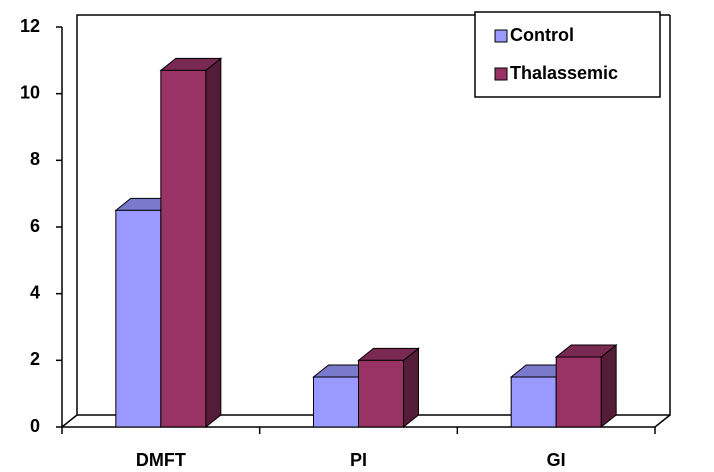 Image resolution: width=714 pixels, height=472 pixels. What do you see at coordinates (35, 292) in the screenshot?
I see `y-tick-label: 4` at bounding box center [35, 292].